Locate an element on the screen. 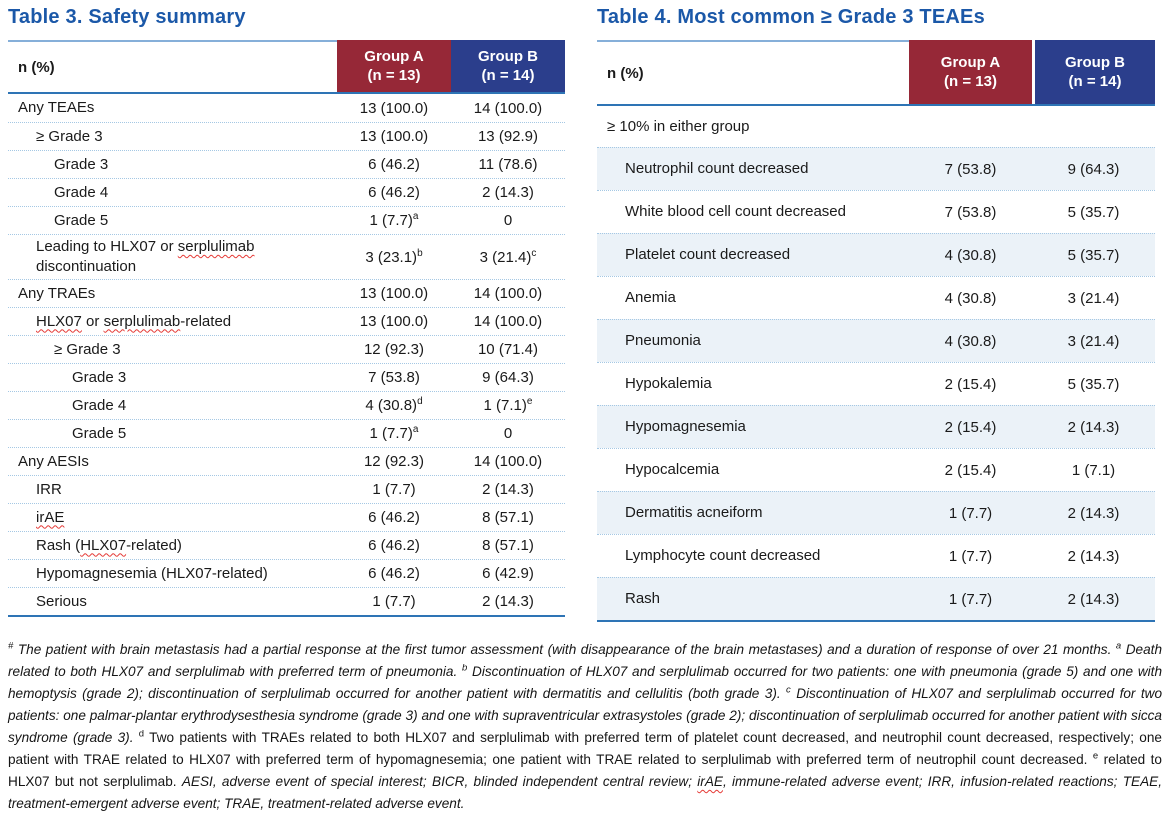 This screenshot has height=815, width=1170. table3-title: Table 3. Safety summary is located at coordinates (127, 17).